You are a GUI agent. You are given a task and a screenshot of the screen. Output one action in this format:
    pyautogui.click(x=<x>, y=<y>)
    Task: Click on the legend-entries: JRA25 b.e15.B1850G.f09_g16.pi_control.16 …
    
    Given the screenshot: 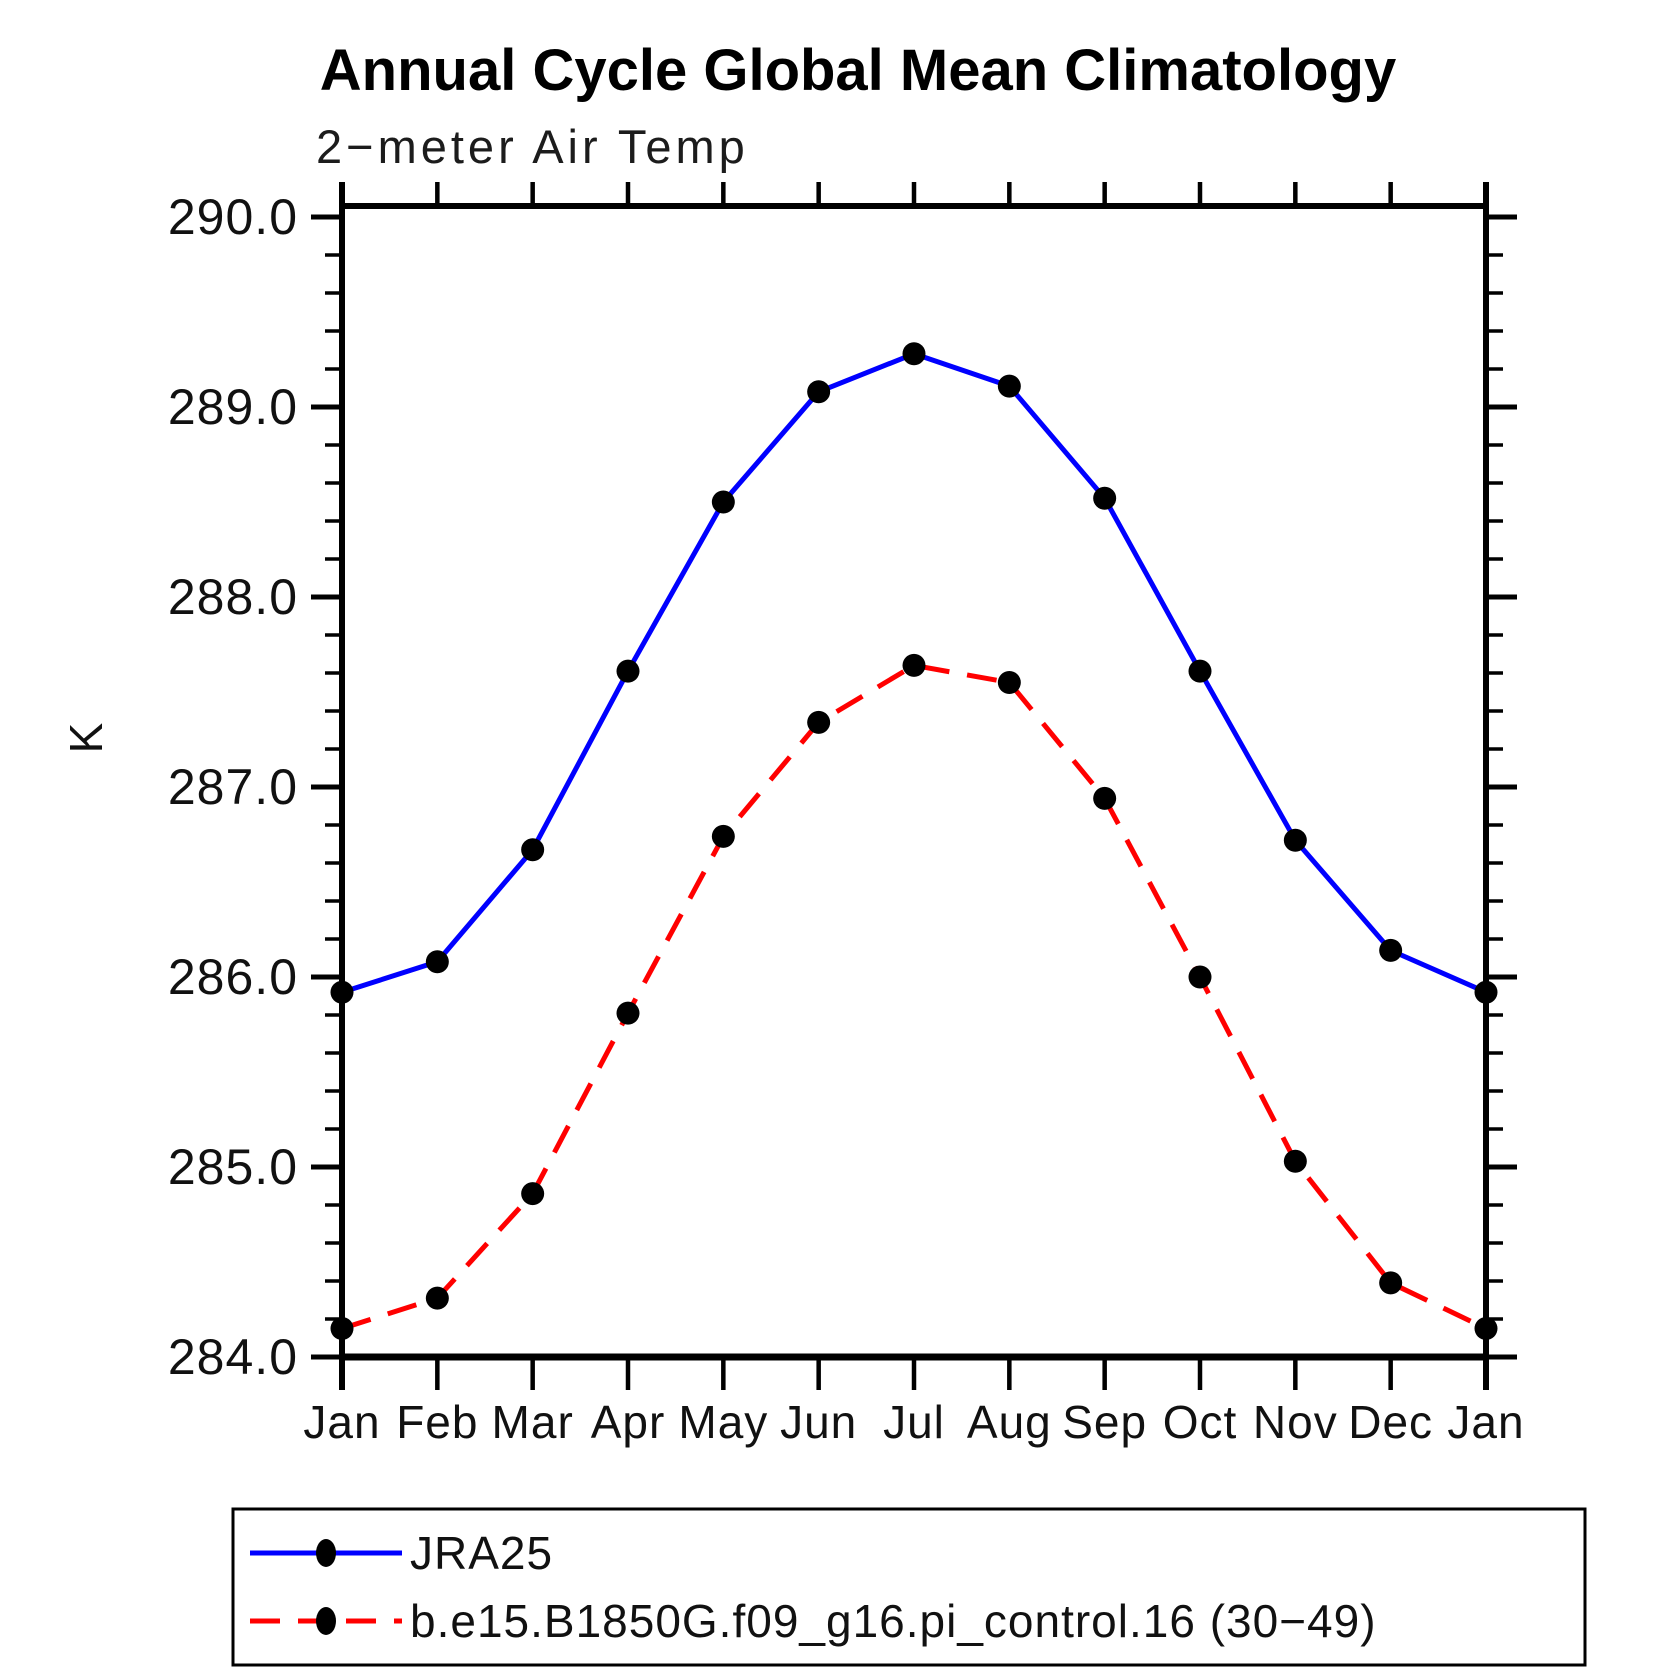 What is the action you would take?
    pyautogui.click(x=813, y=1587)
    